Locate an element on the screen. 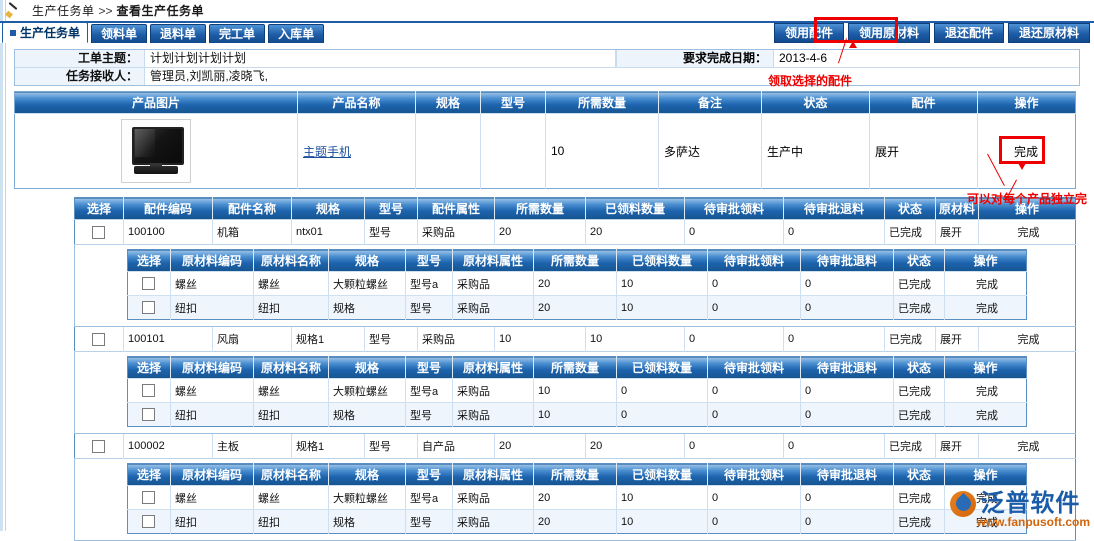 The image size is (1094, 541). table-row: 主题手机 10 多萨达 生产中 展开 完成 is located at coordinates (545, 151).